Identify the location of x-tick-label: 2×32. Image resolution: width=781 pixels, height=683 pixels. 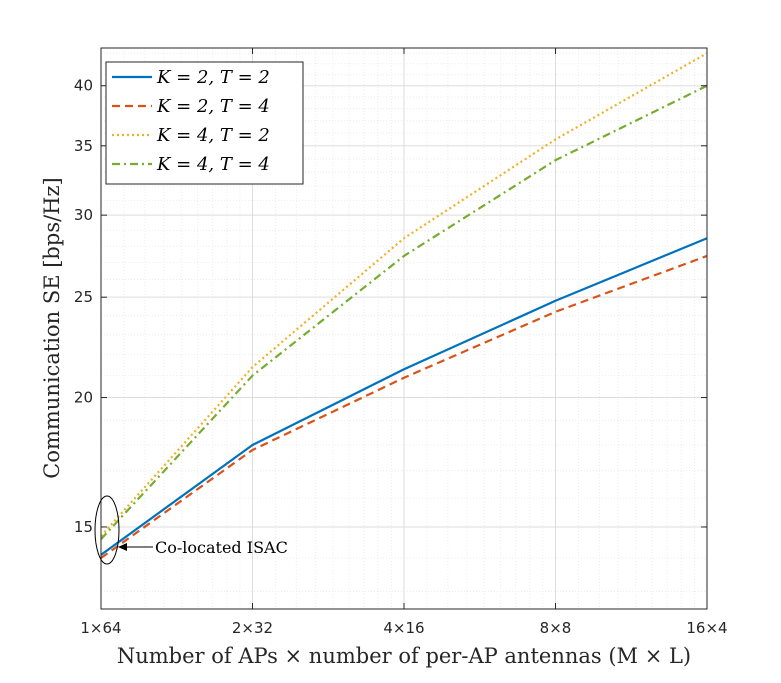
(252, 628).